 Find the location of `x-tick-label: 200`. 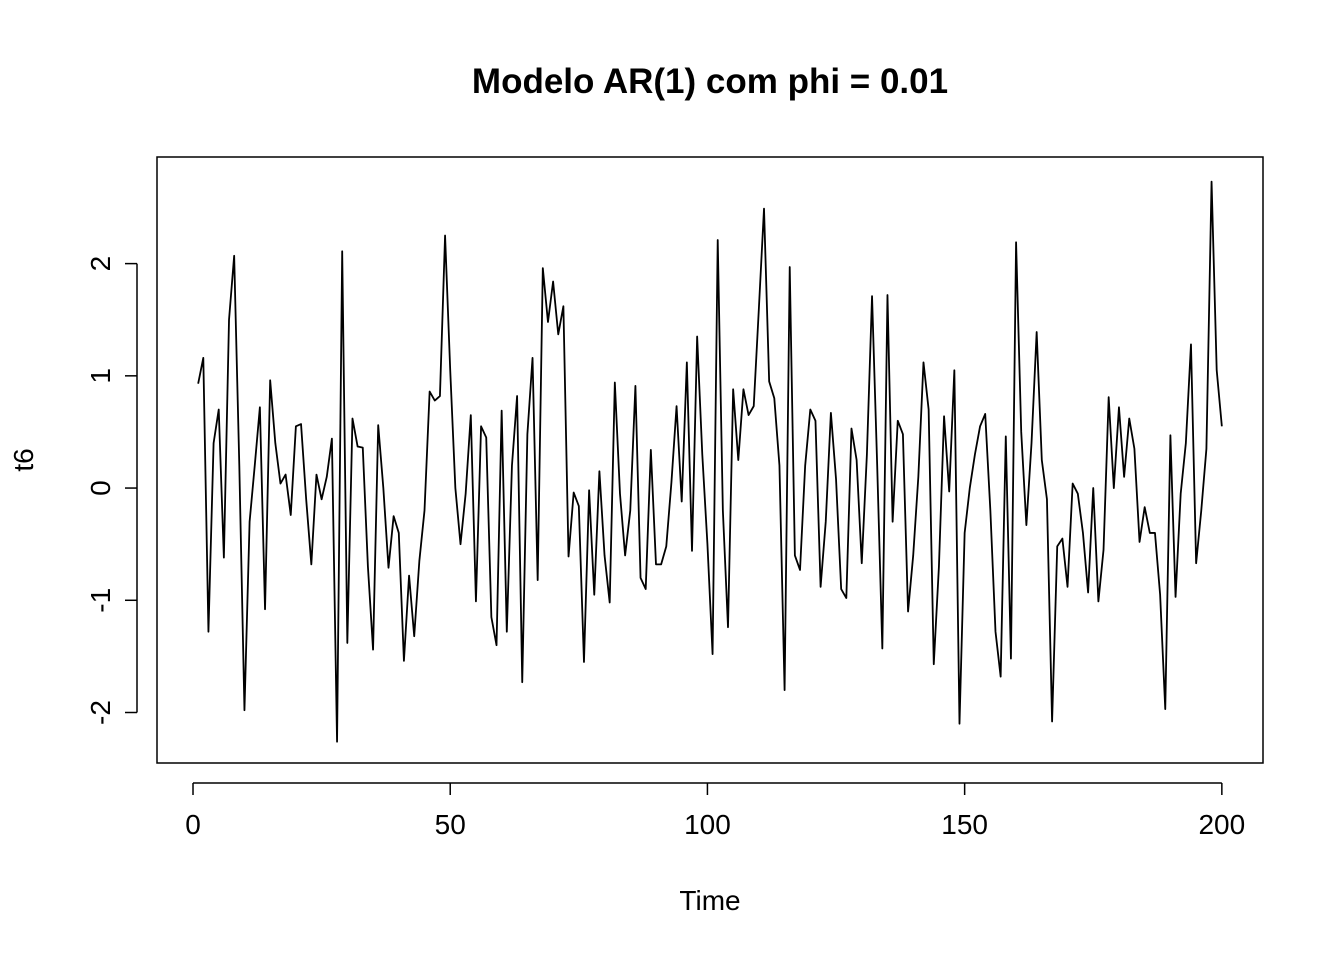

x-tick-label: 200 is located at coordinates (1221, 824).